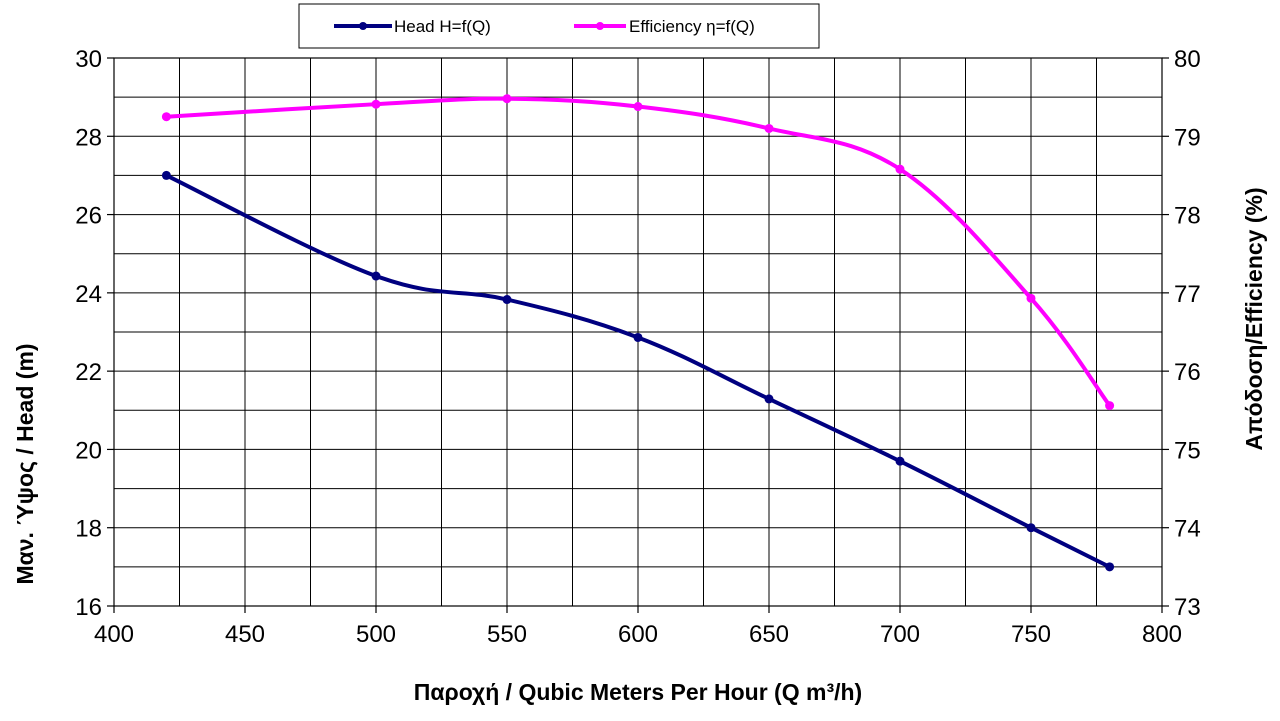  I want to click on y-axis-right-title: Απόδοση/Efficiency (%), so click(1254, 318).